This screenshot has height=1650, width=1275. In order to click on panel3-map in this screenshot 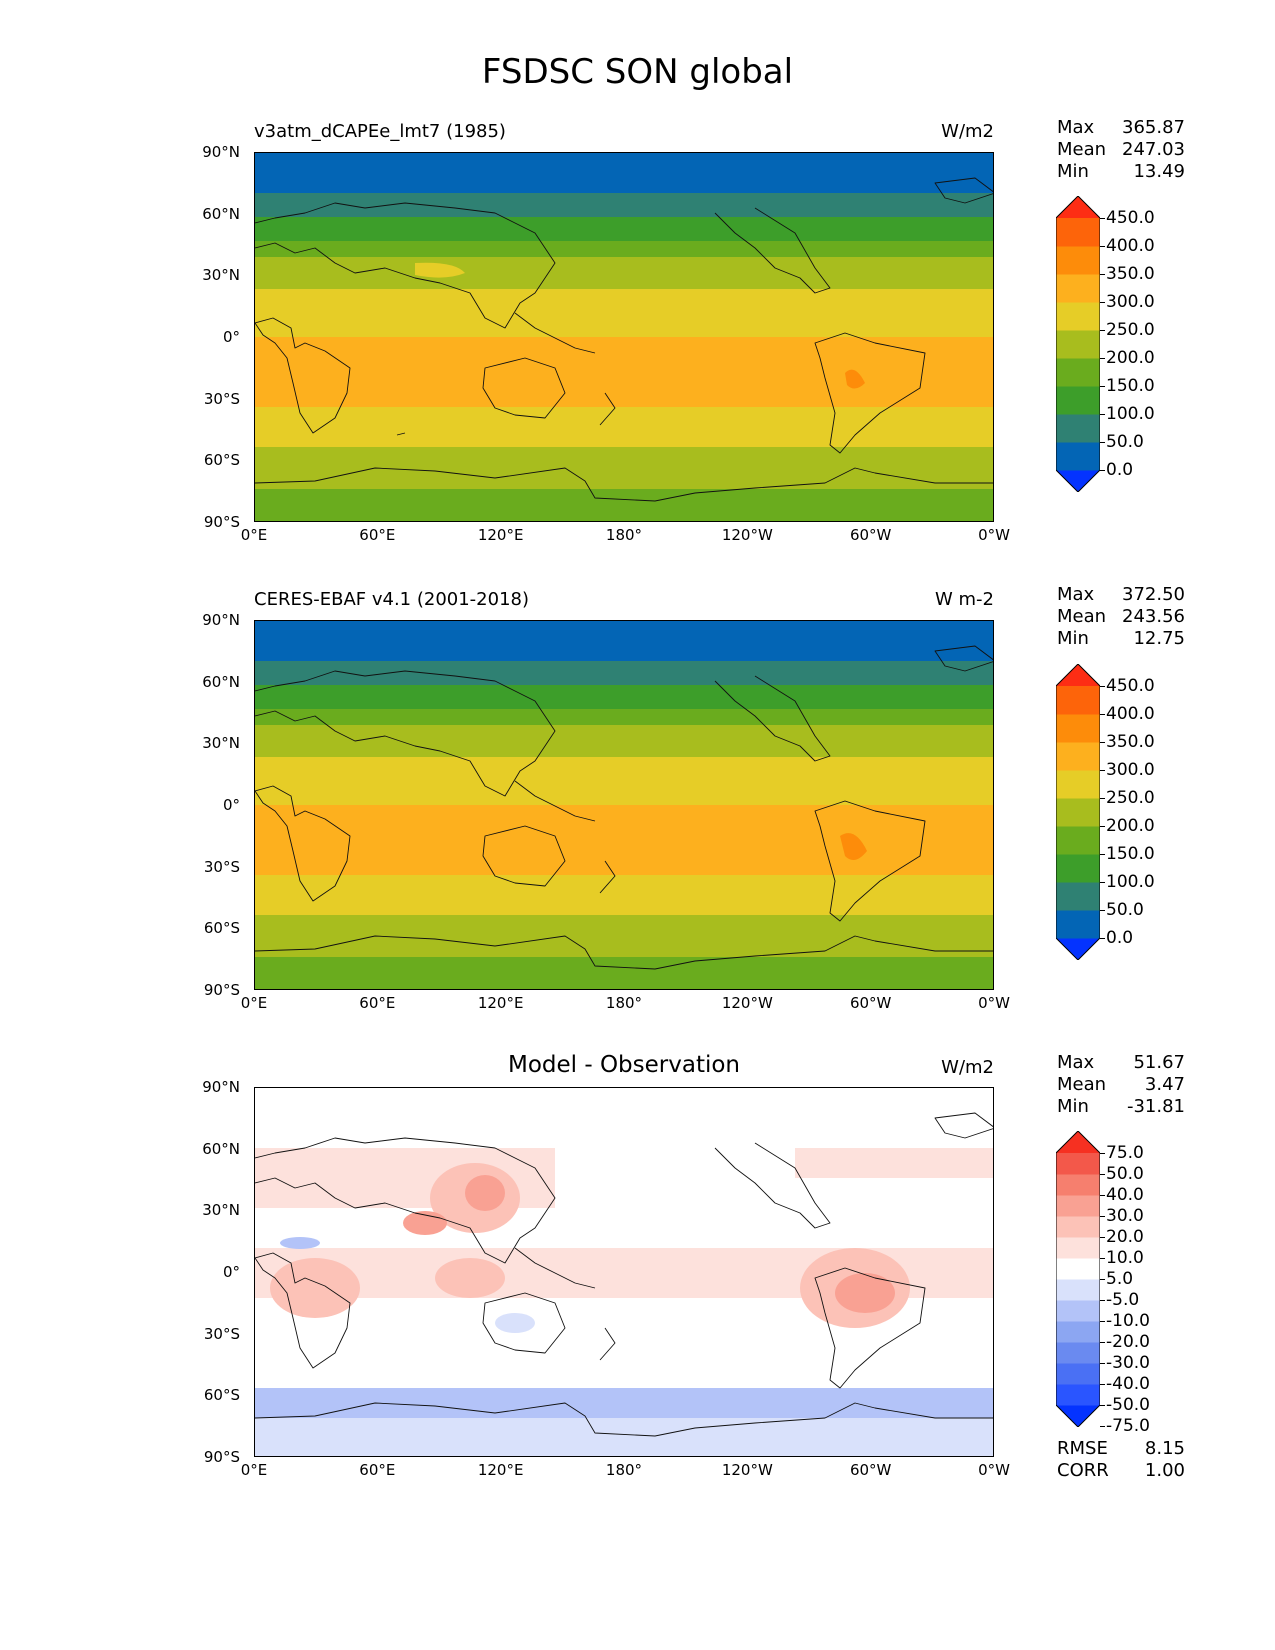, I will do `click(624, 1272)`.